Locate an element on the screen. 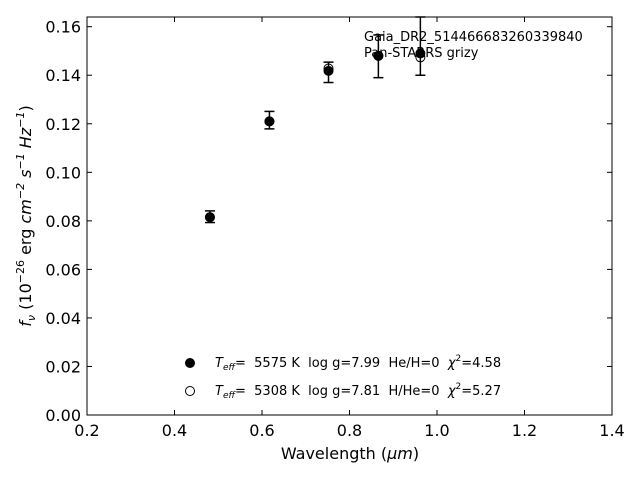 The image size is (640, 480). x-tick-label: 0.4 is located at coordinates (174, 430).